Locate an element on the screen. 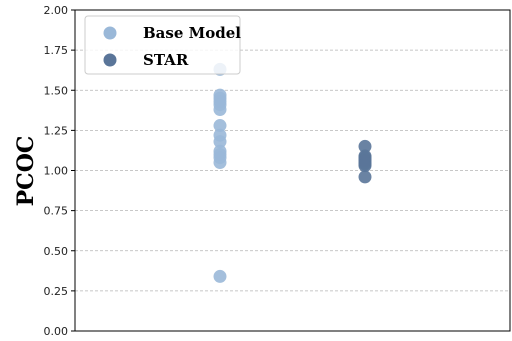 The image size is (512, 341). y-tick-label: 0.00 is located at coordinates (56, 331).